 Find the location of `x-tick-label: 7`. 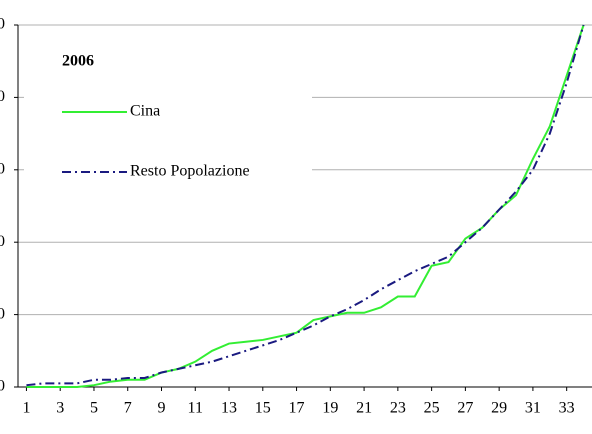

x-tick-label: 7 is located at coordinates (128, 408).